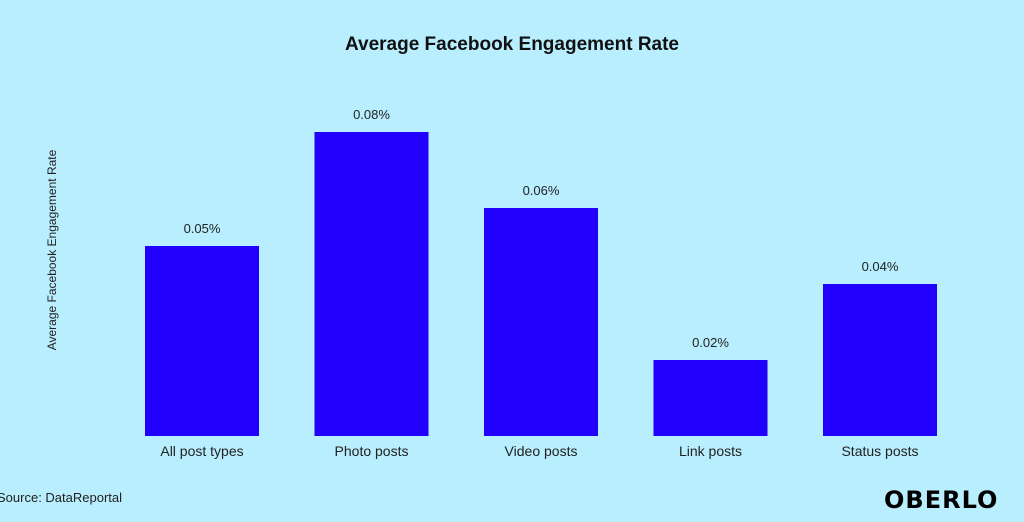 The width and height of the screenshot is (1024, 522). I want to click on source-note: Source: DataReportal, so click(61, 497).